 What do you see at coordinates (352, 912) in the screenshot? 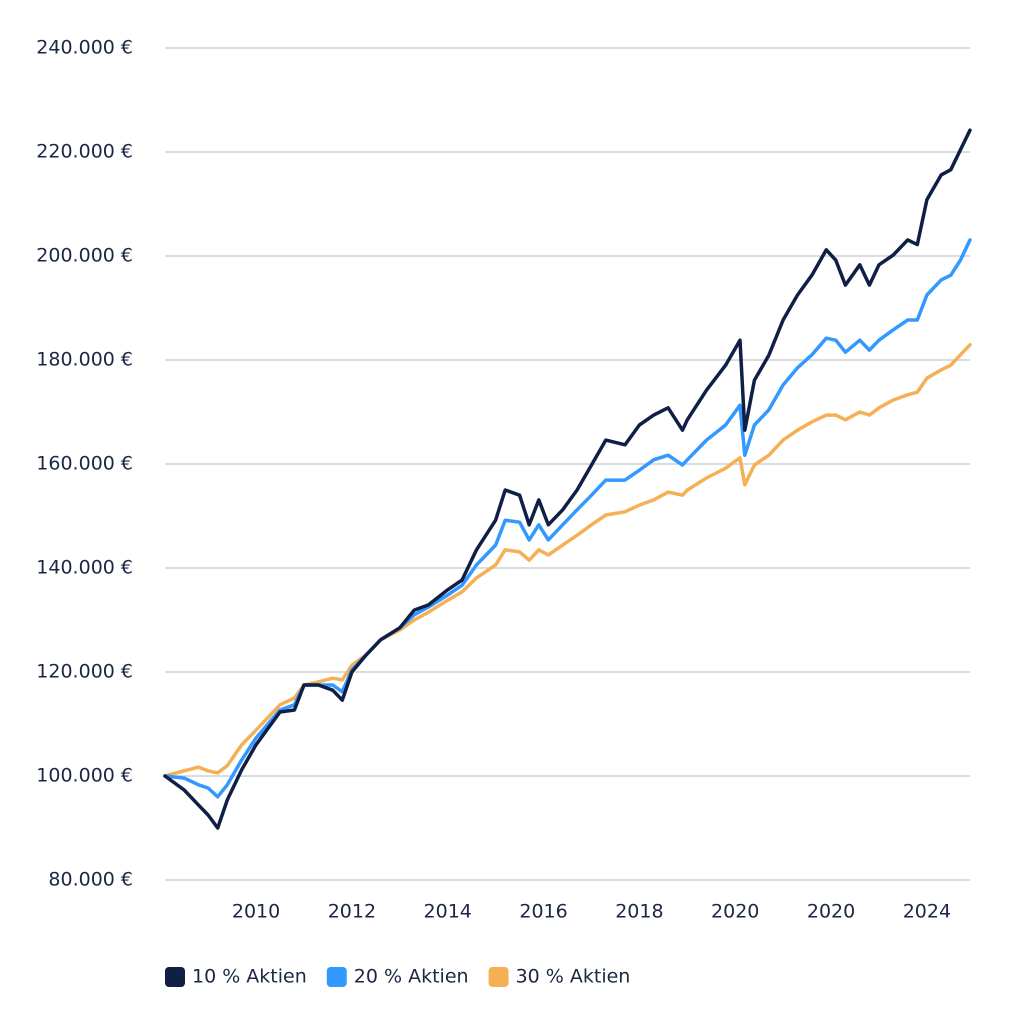
I see `x-tick-label: 2012` at bounding box center [352, 912].